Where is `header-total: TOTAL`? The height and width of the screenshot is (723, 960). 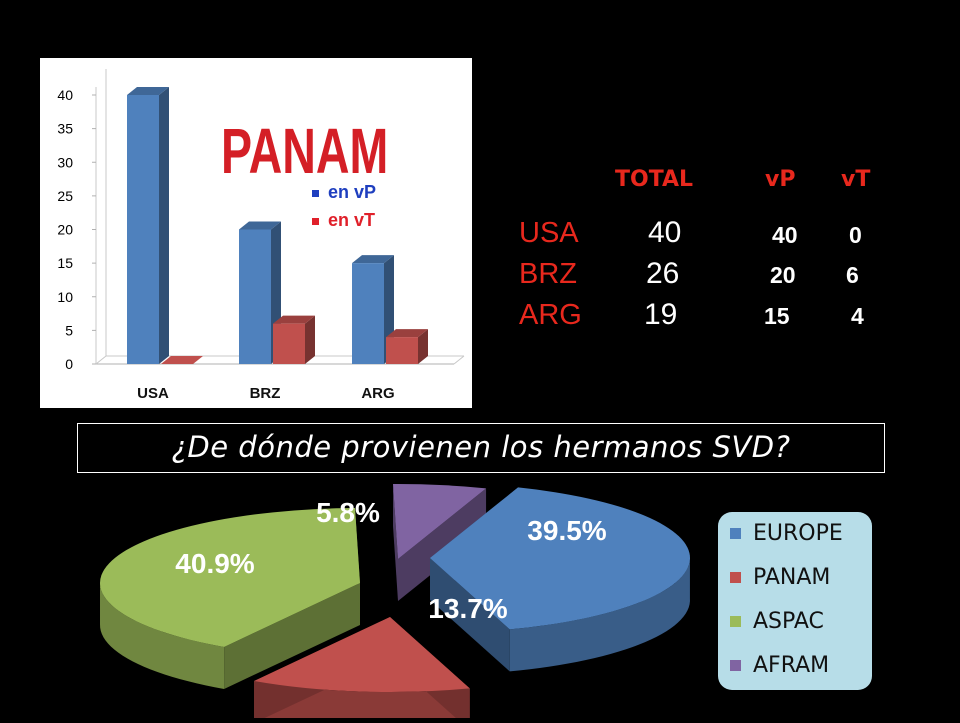
header-total: TOTAL is located at coordinates (654, 179).